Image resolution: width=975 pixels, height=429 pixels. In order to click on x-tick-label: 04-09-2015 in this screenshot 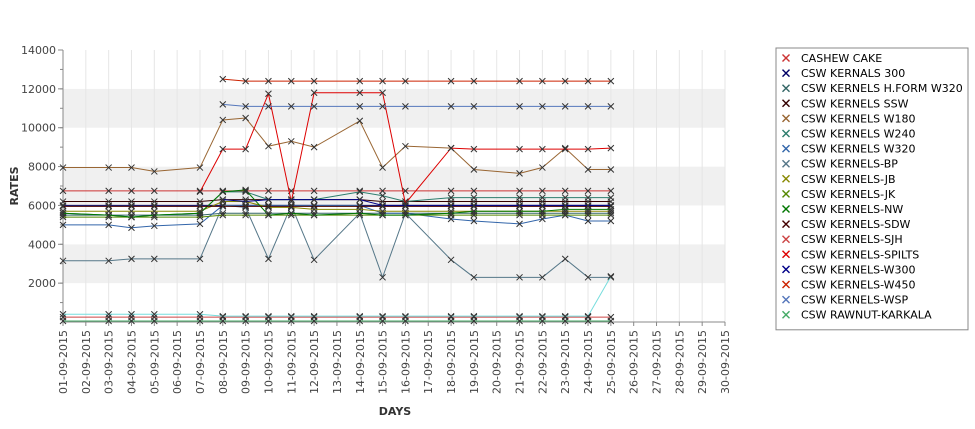, I will do `click(131, 362)`.